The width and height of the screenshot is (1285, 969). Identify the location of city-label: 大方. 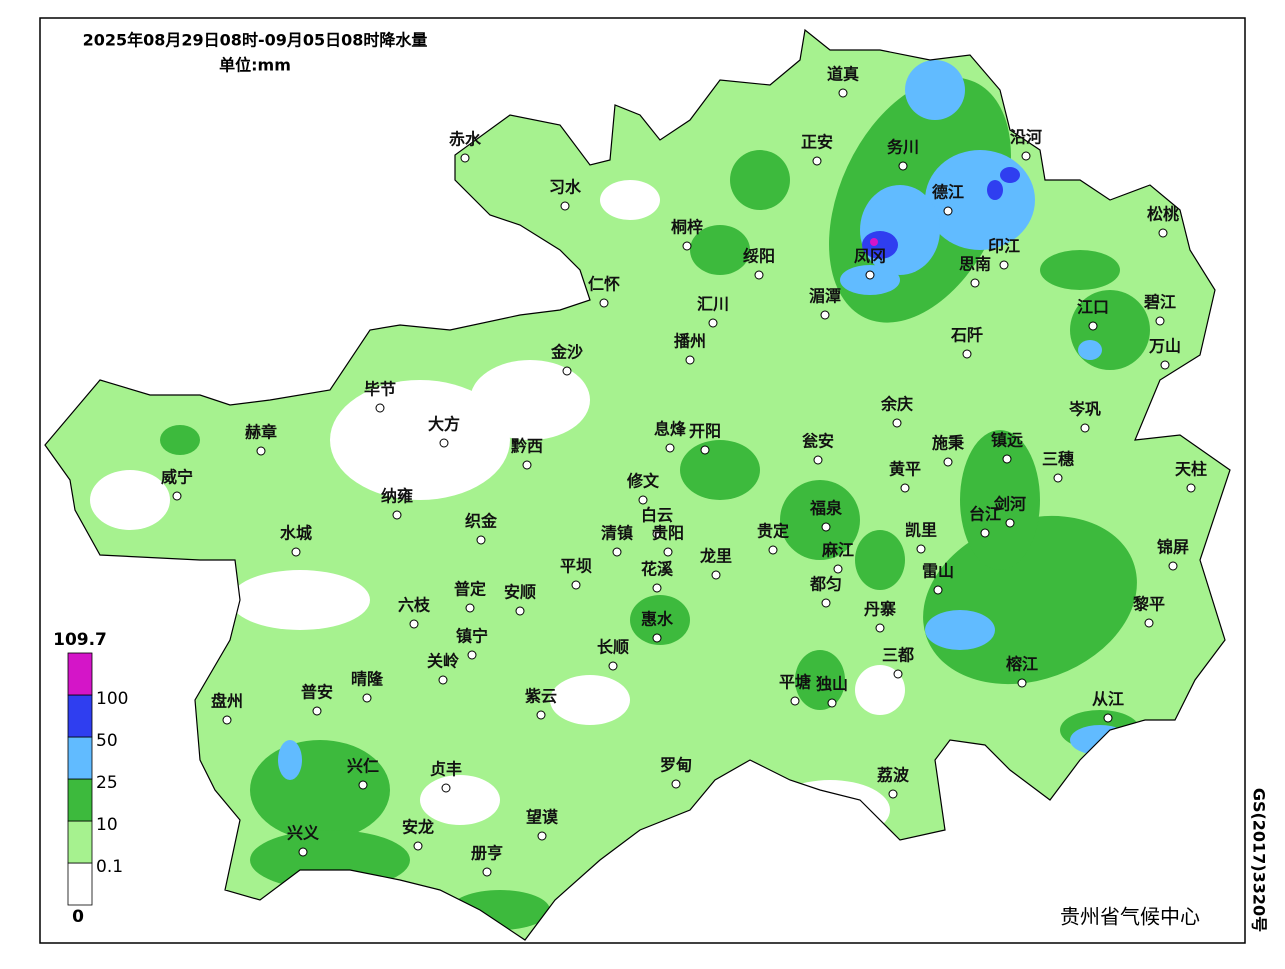
(444, 424).